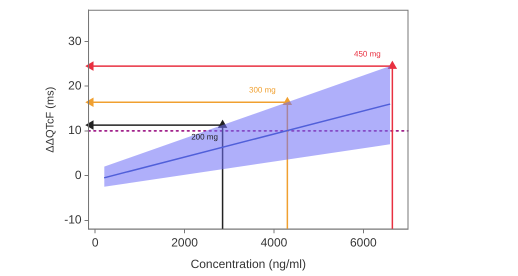  I want to click on annotation: 450 mg, so click(367, 53).